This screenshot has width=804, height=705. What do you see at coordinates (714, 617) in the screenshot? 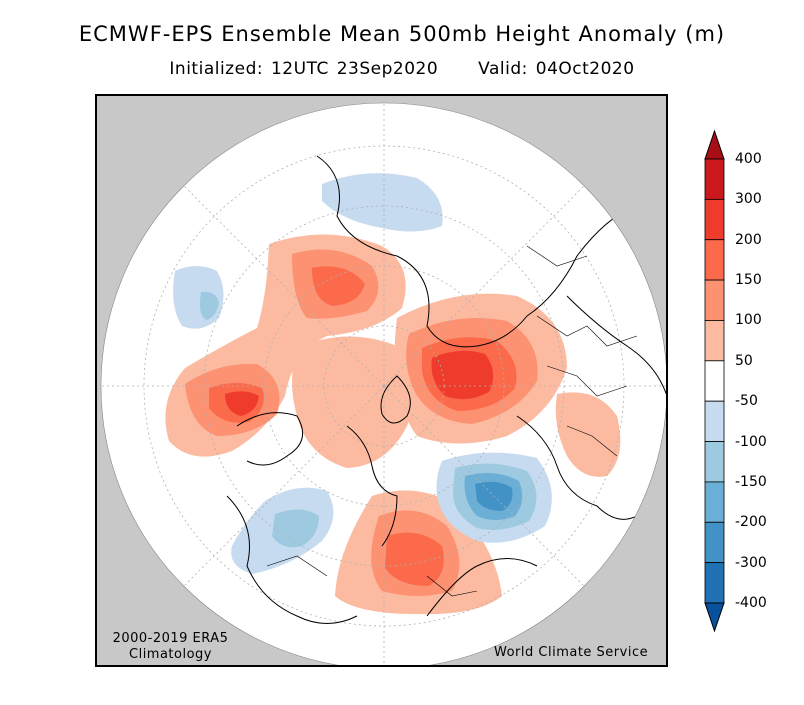
I see `colorbar-extend-bottom` at bounding box center [714, 617].